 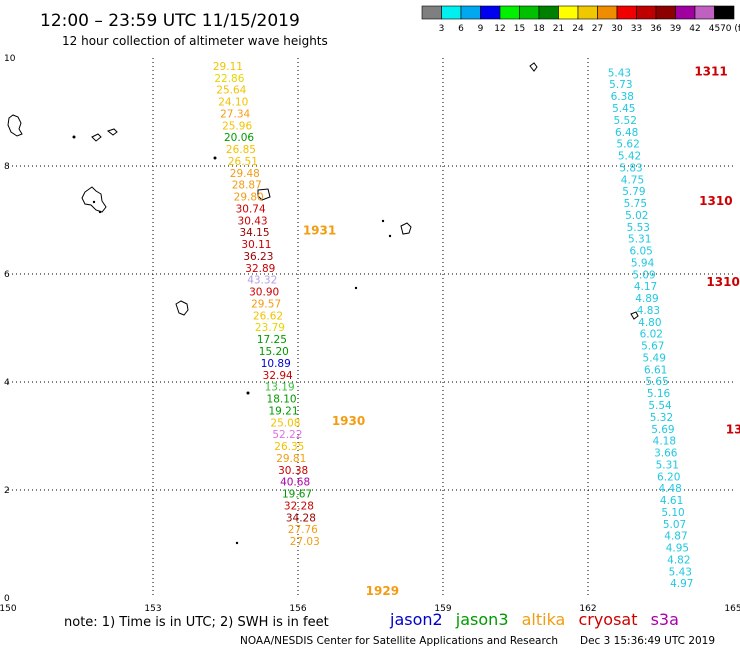 What do you see at coordinates (254, 233) in the screenshot?
I see `swh-value: 34.15` at bounding box center [254, 233].